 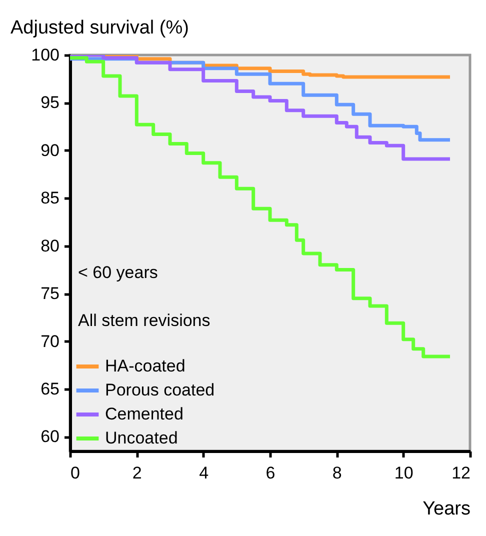 I want to click on y-tick-label: 100, so click(x=45, y=55).